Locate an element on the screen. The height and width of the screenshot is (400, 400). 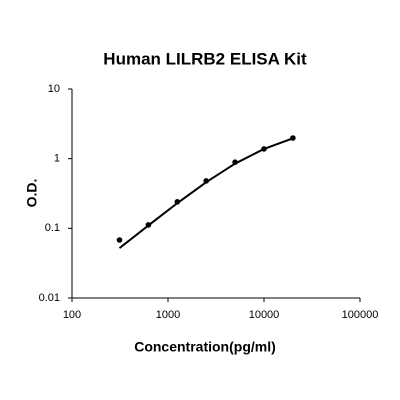
x-tick-label: 100000 is located at coordinates (360, 315).